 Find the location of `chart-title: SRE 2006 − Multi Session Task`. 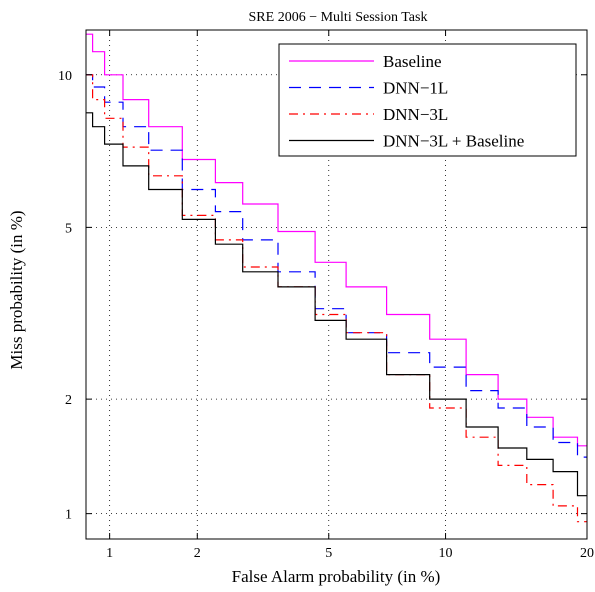

chart-title: SRE 2006 − Multi Session Task is located at coordinates (338, 17).